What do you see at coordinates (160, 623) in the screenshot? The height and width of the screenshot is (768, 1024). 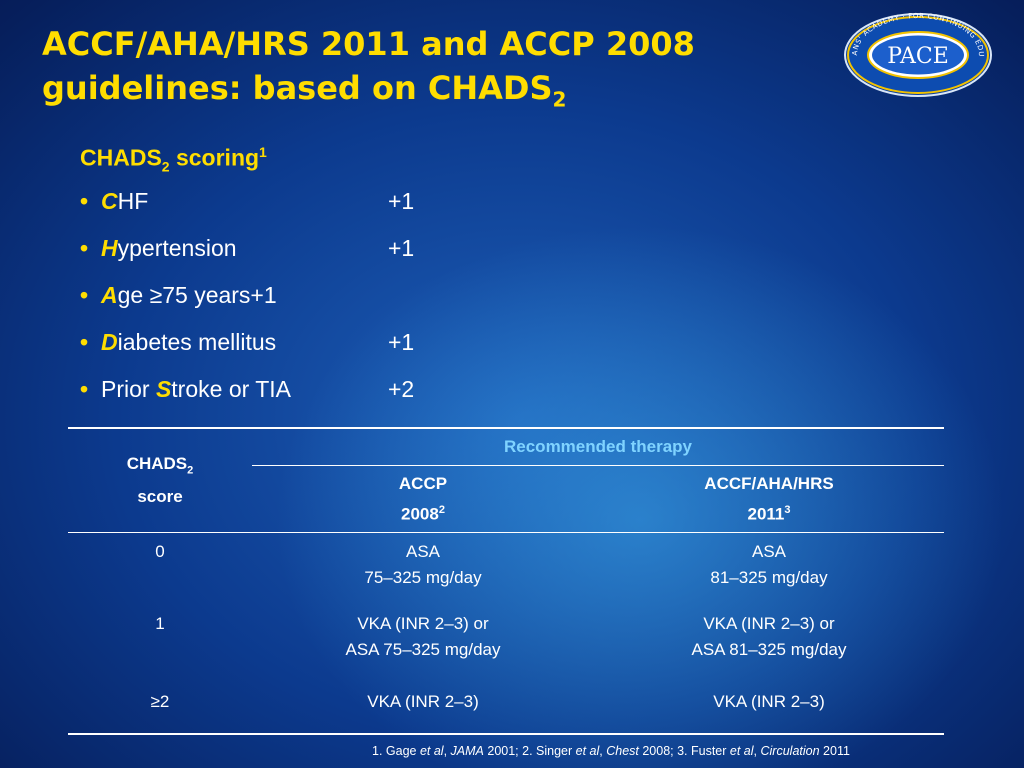 I see `cell-score: 1` at bounding box center [160, 623].